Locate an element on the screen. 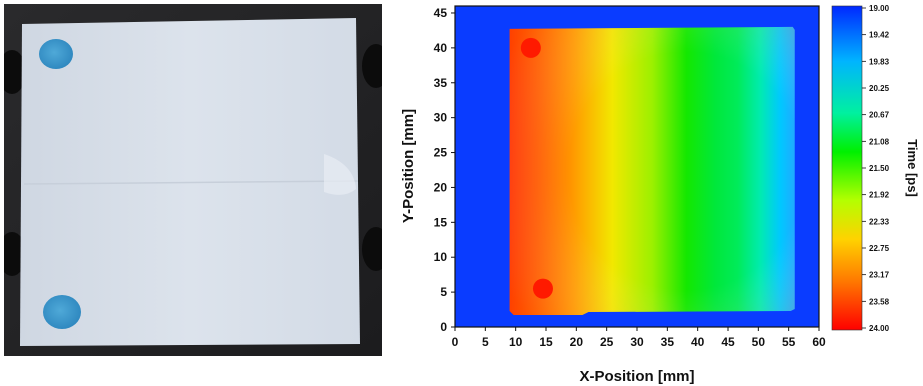 The height and width of the screenshot is (386, 923). x-tick-label: 50 is located at coordinates (759, 342).